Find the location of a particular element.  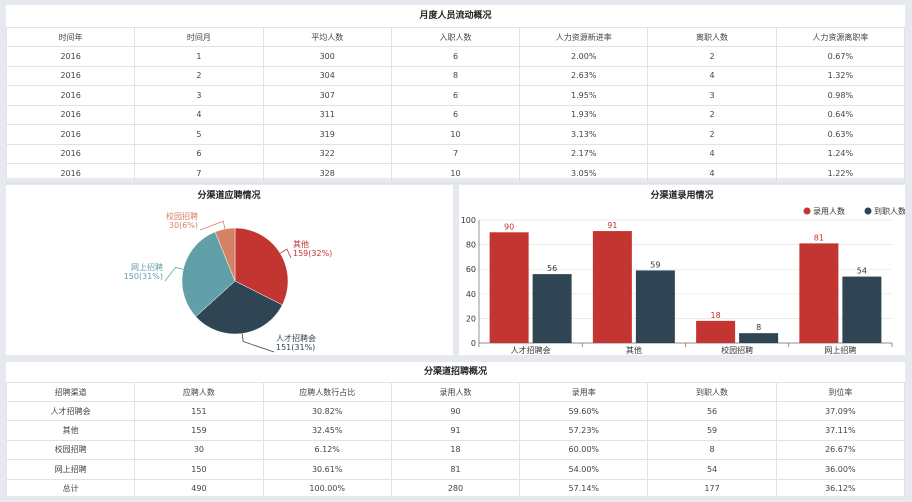

x-tick-label: 网上招聘 is located at coordinates (840, 350).